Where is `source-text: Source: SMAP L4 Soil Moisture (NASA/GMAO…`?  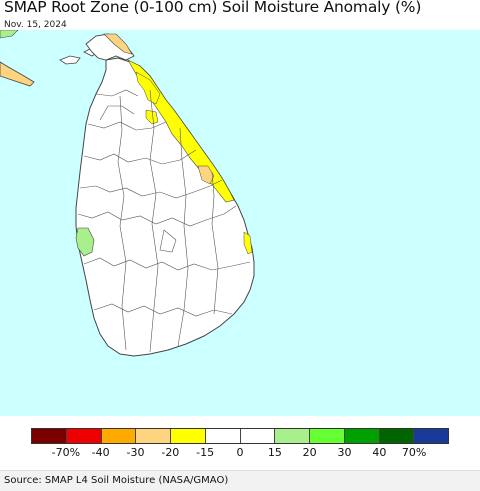 source-text: Source: SMAP L4 Soil Moisture (NASA/GMAO… is located at coordinates (116, 480).